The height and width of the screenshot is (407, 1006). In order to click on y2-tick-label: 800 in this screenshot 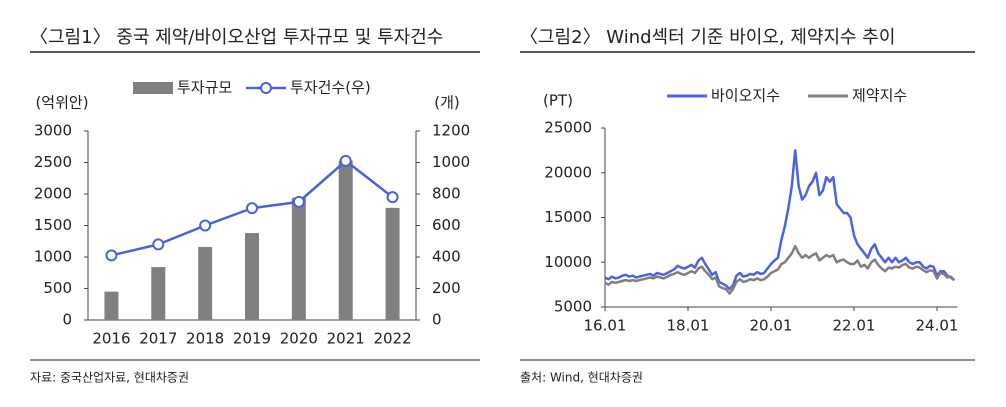, I will do `click(446, 194)`.